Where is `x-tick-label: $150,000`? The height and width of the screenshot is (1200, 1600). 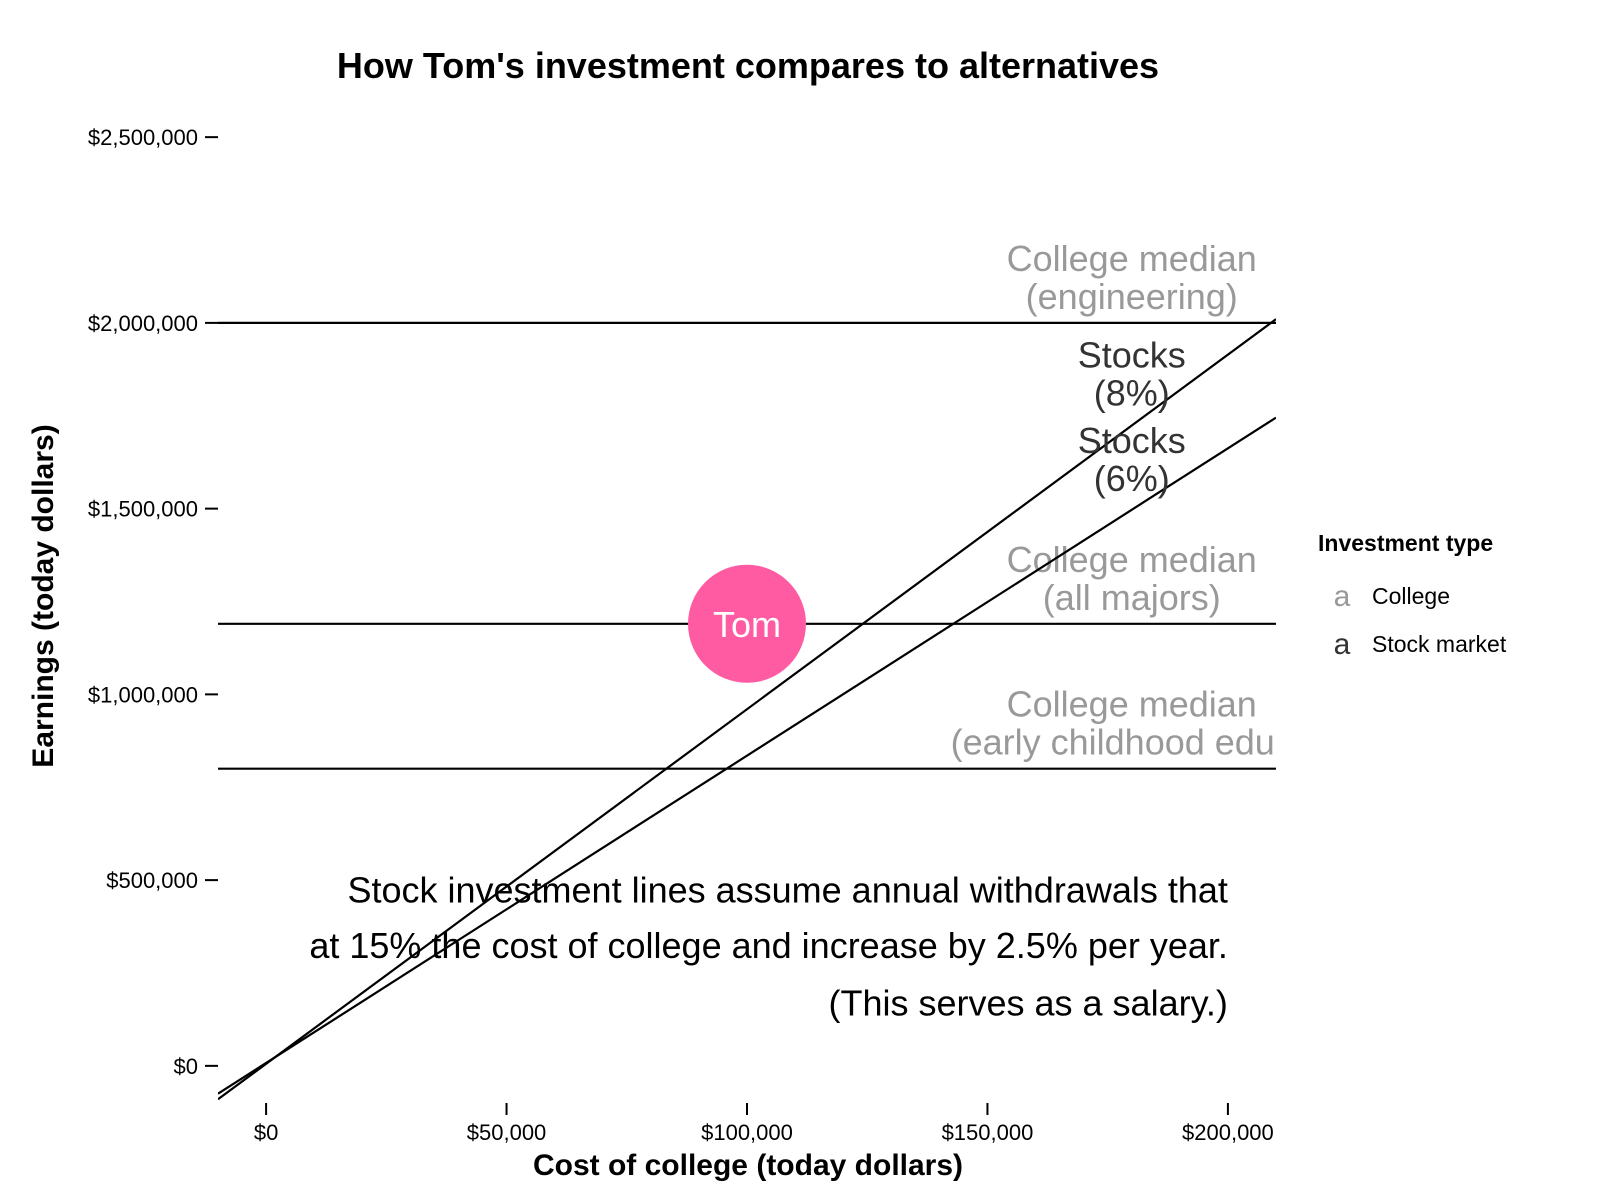
x-tick-label: $150,000 is located at coordinates (988, 1132).